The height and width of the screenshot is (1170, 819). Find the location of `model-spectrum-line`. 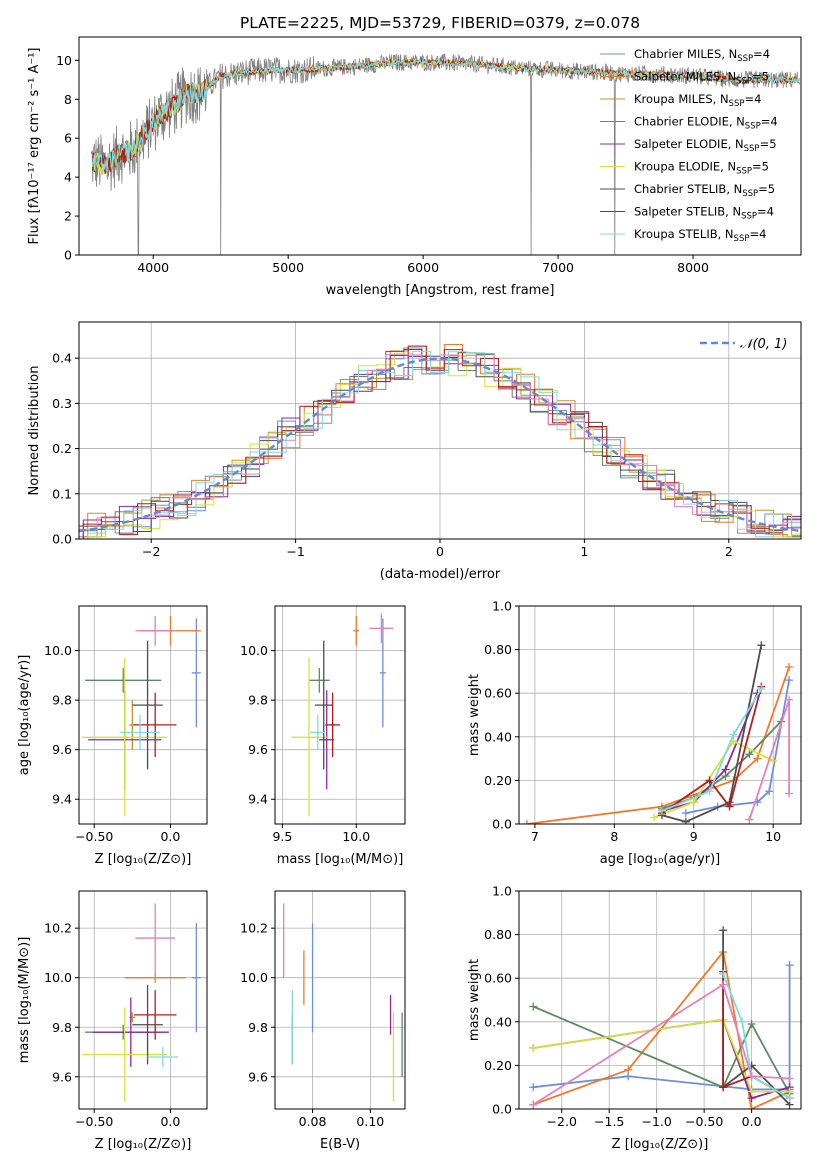

model-spectrum-line is located at coordinates (446, 116).